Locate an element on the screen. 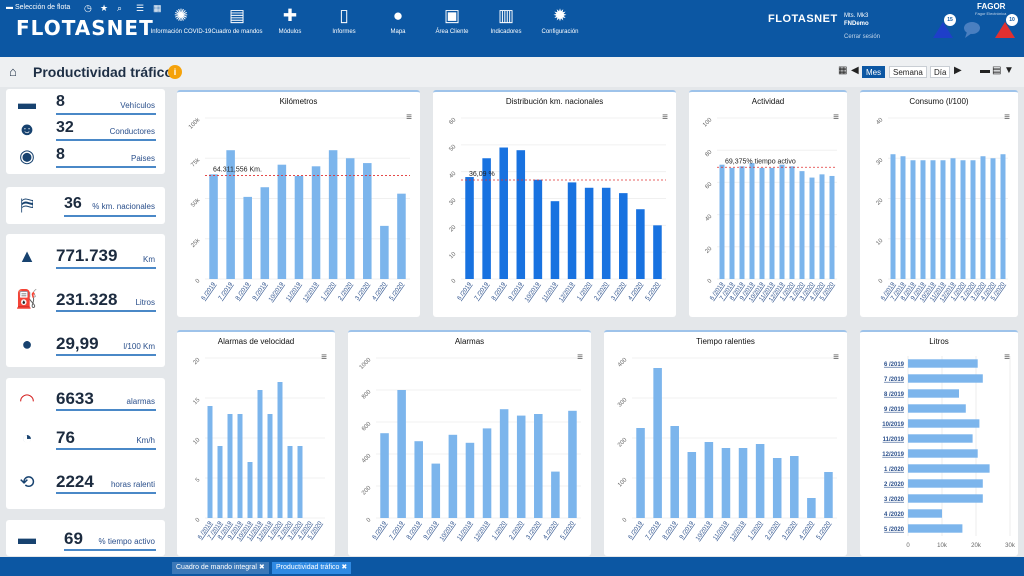 The height and width of the screenshot is (576, 1024). y-tick-label: 300 is located at coordinates (623, 403).